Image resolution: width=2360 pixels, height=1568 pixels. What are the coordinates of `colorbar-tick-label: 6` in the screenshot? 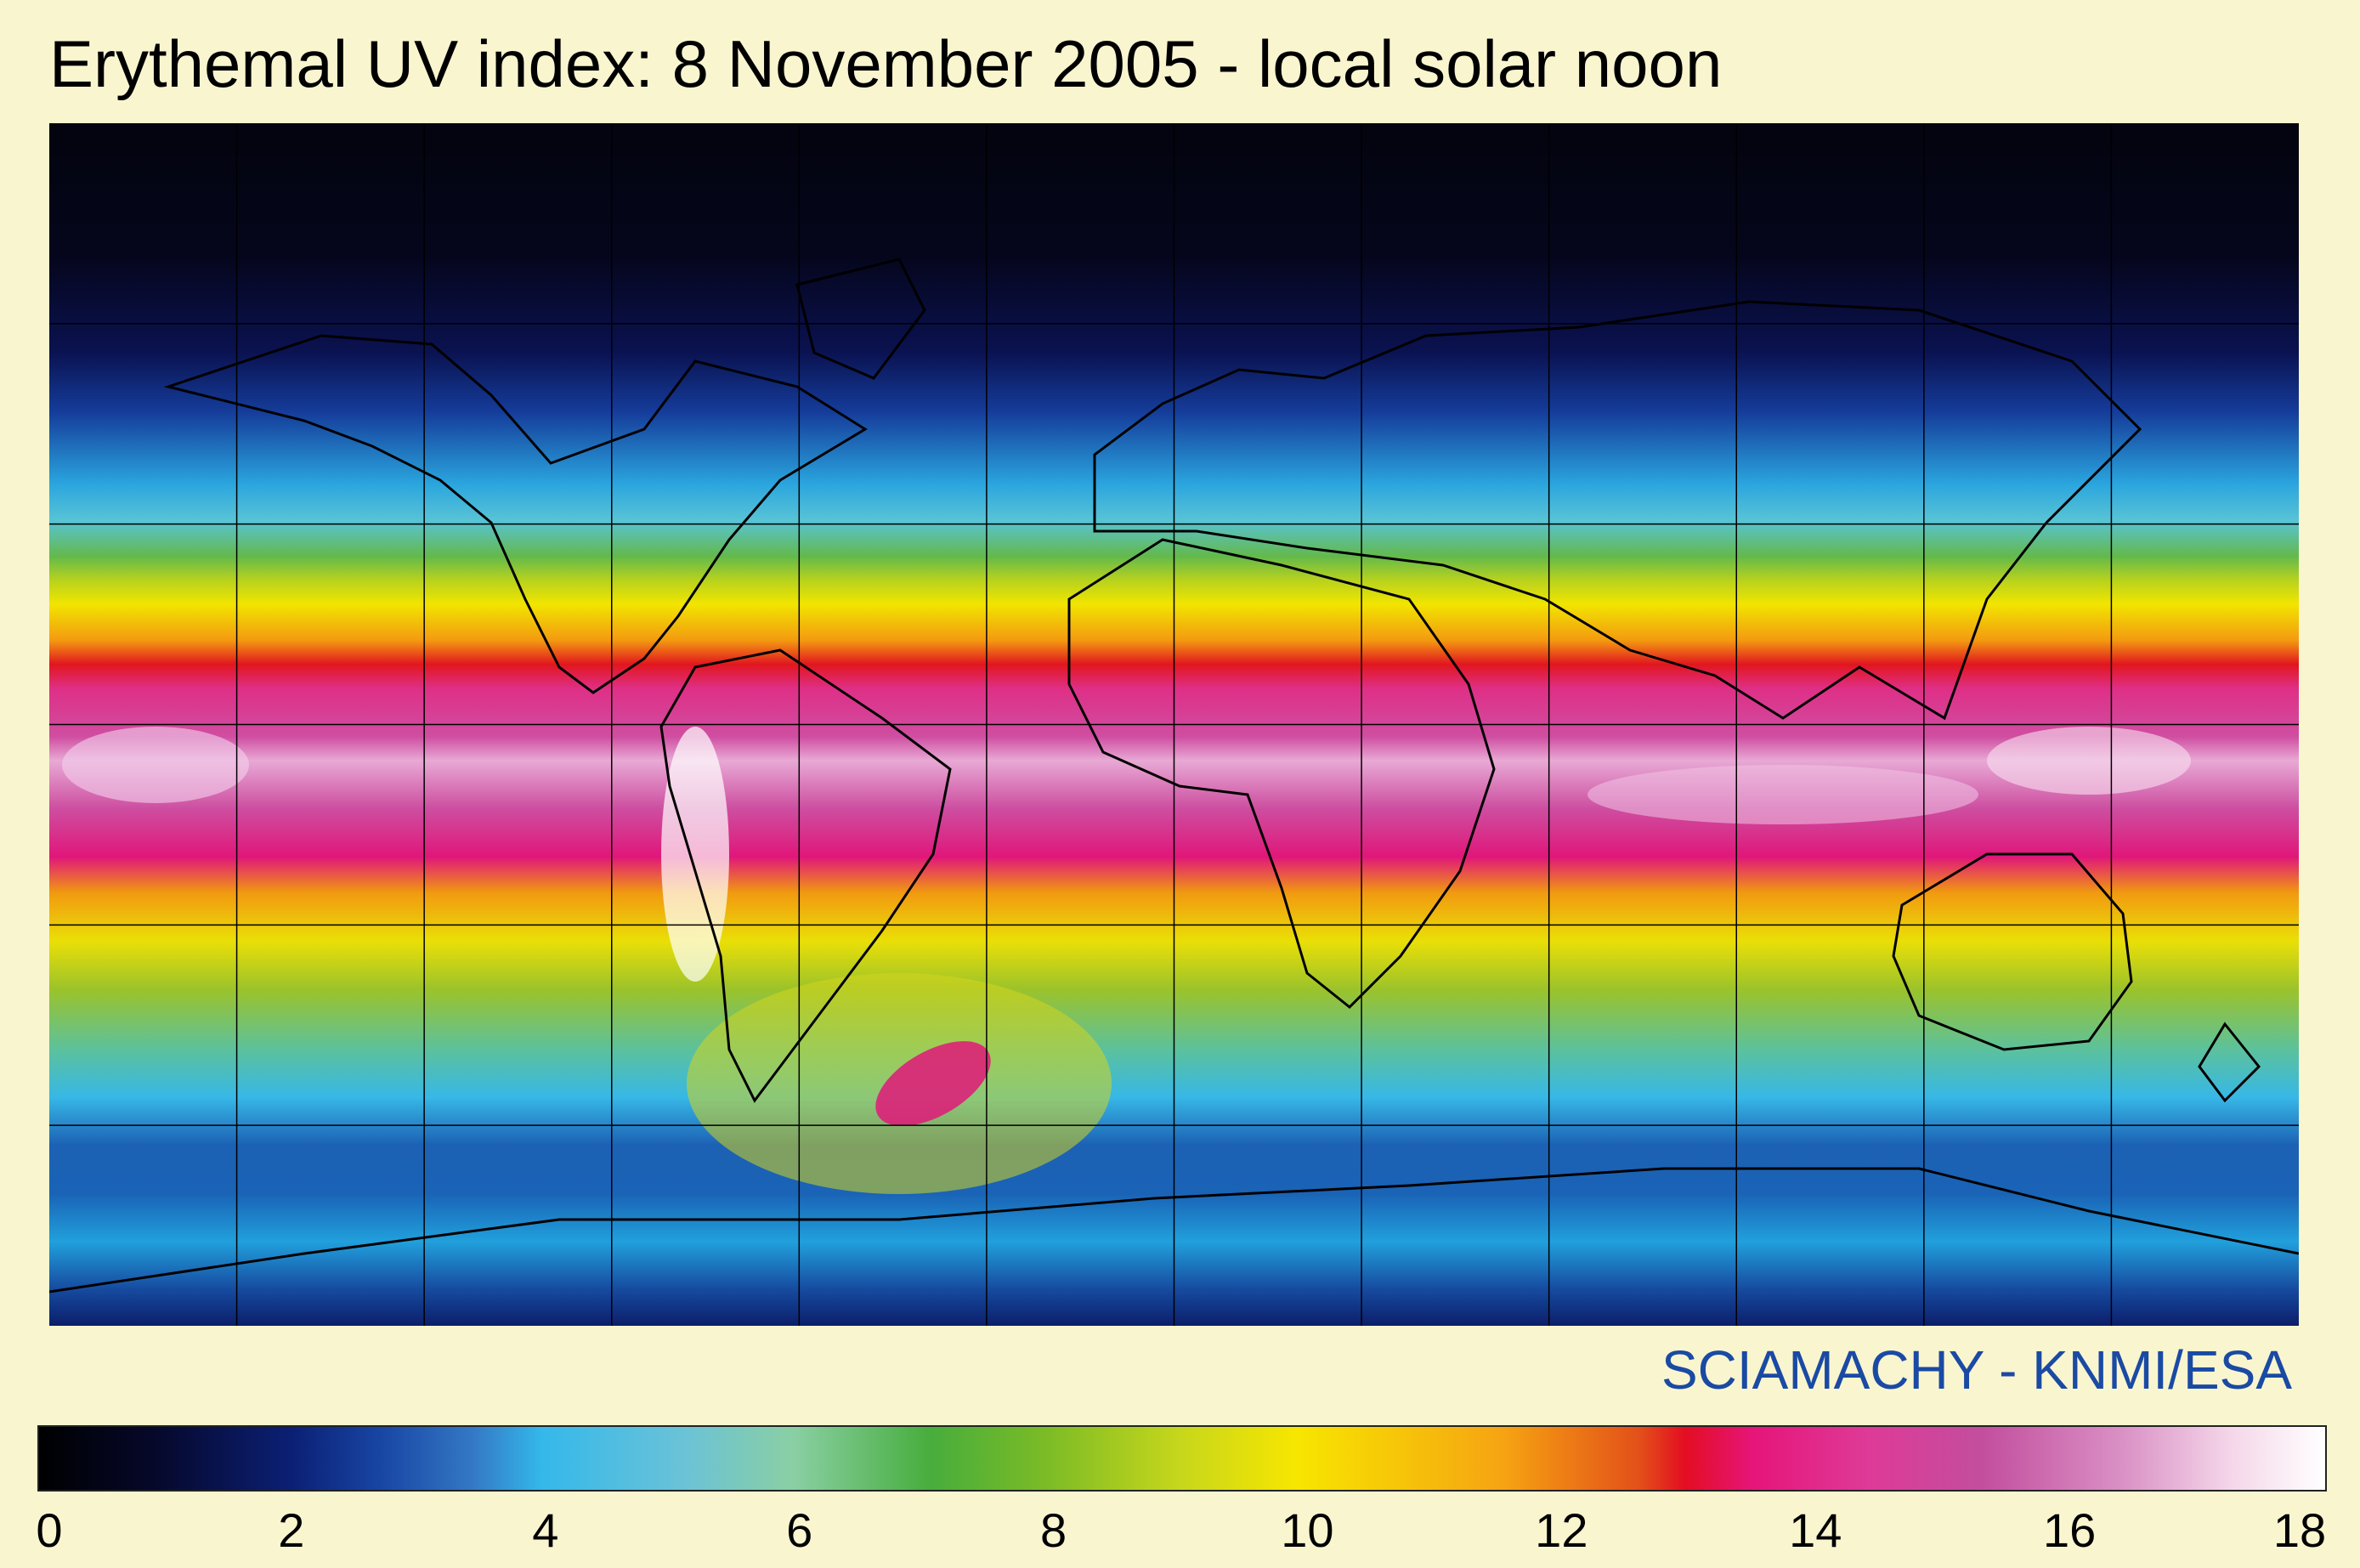 It's located at (799, 1530).